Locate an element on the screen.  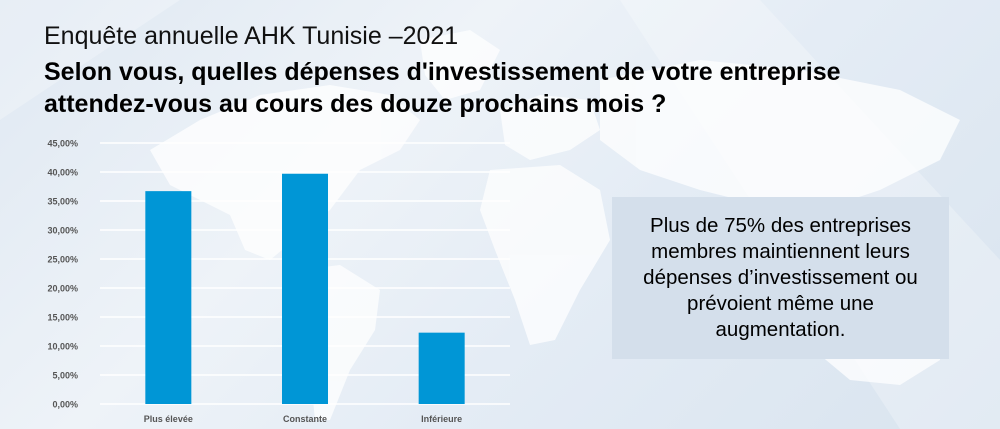
x-category-label: Inférieure is located at coordinates (441, 419).